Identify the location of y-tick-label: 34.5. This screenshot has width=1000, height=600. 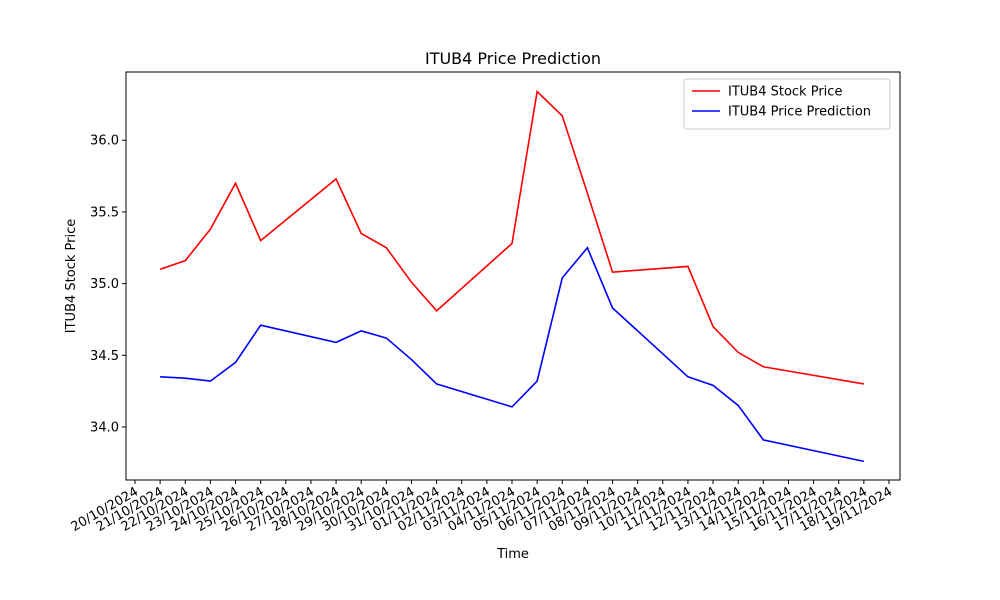
(104, 356).